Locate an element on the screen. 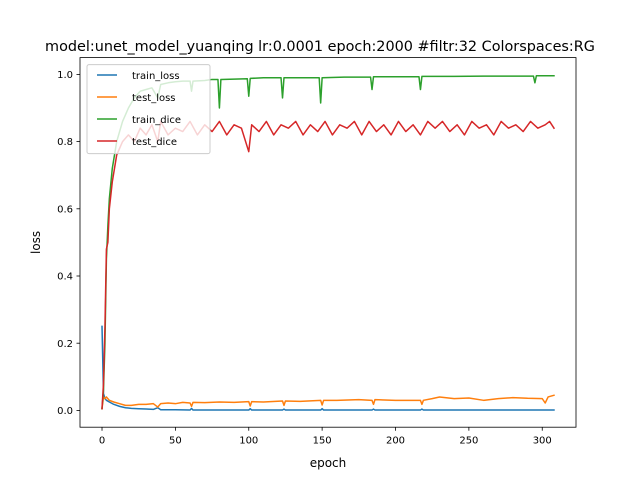 Image resolution: width=640 pixels, height=484 pixels. x-axis-label: epoch is located at coordinates (328, 463).